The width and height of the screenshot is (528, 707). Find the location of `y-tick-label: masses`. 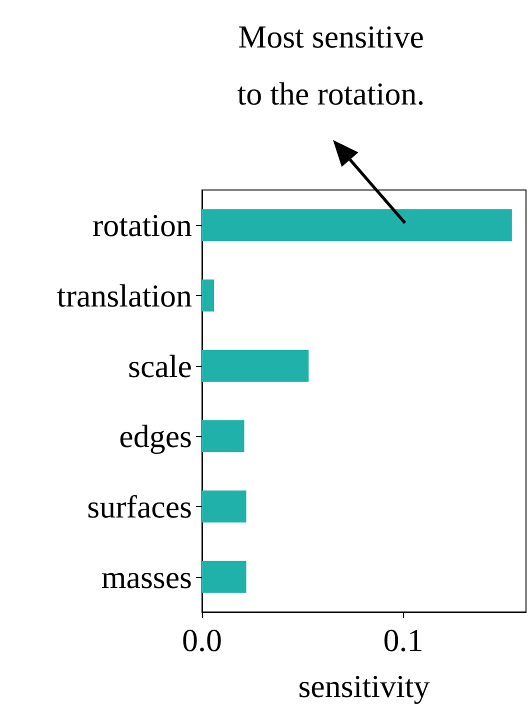

y-tick-label: masses is located at coordinates (146, 576).